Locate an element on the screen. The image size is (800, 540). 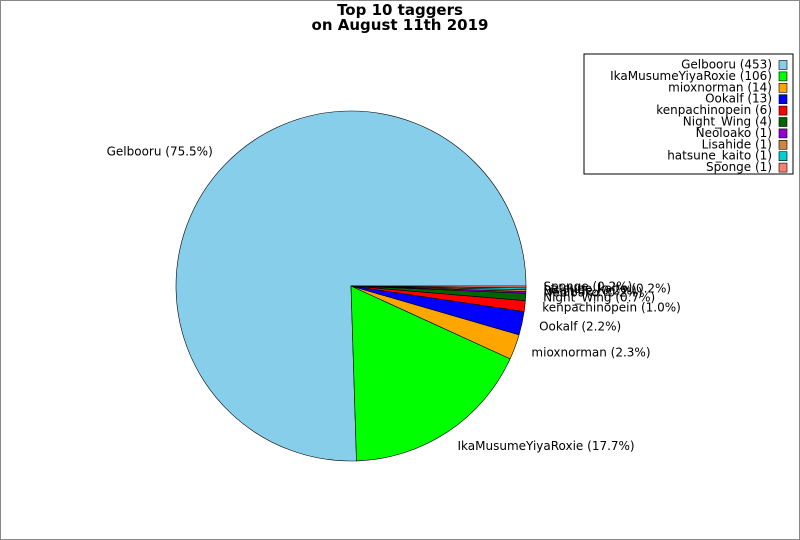
slice-label: Neoloako (0.2%) is located at coordinates (592, 293).